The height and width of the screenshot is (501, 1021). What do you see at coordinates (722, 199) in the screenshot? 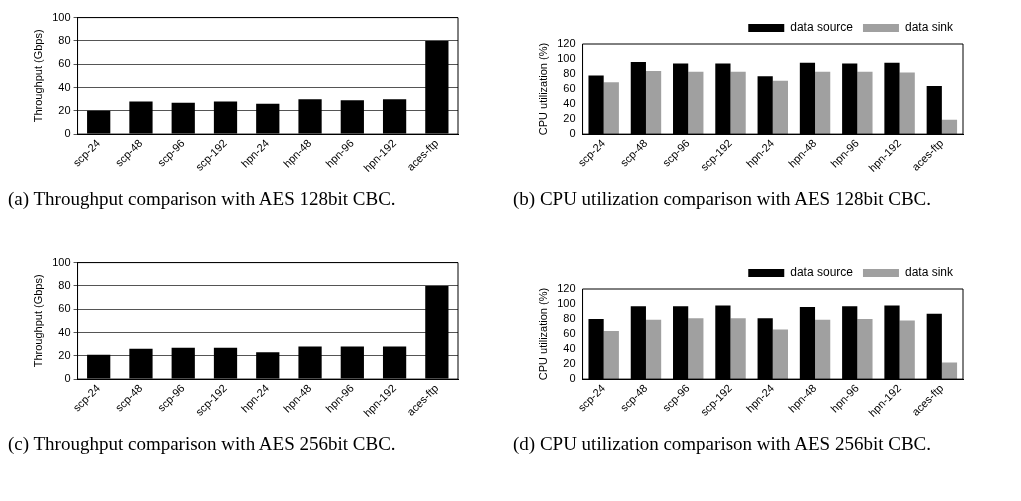
I see `text: (b) CPU utilization comparison with AES 128bit CBC.` at bounding box center [722, 199].